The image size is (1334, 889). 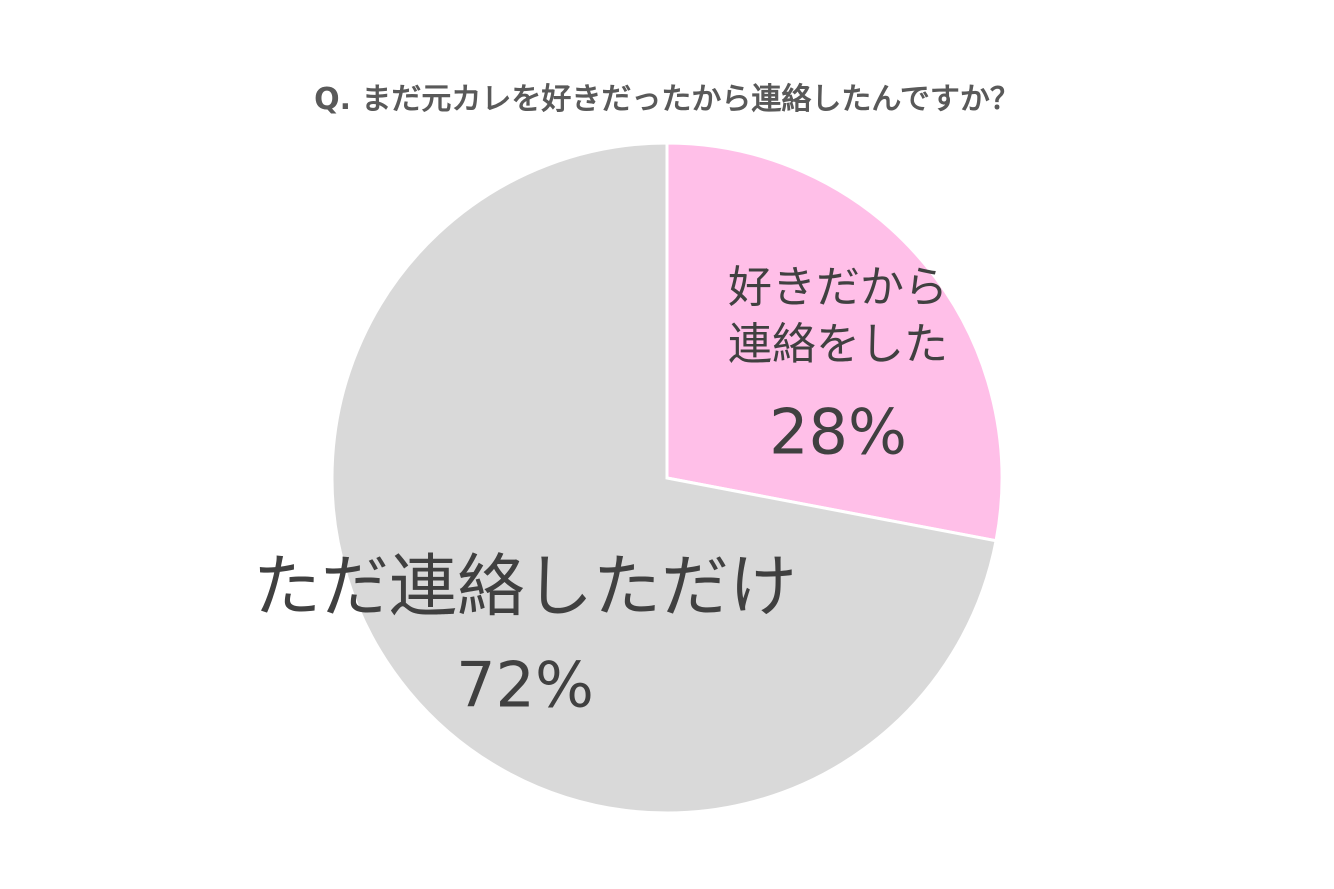 I want to click on slice-label: ただ連絡しただけ, so click(x=525, y=587).